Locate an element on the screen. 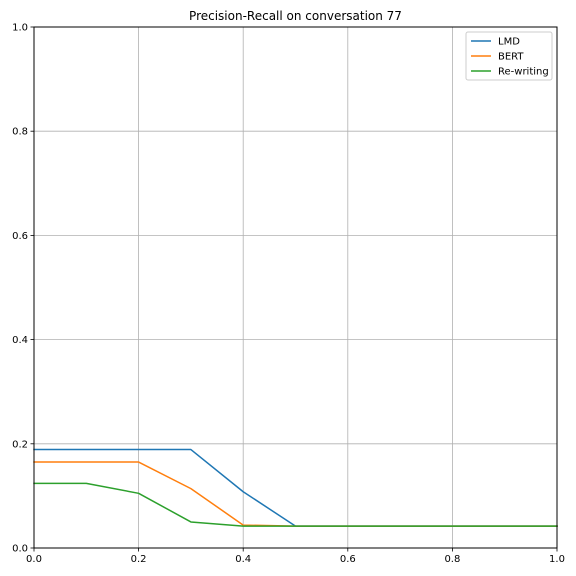 This screenshot has height=576, width=576. series-lines is located at coordinates (295, 487).